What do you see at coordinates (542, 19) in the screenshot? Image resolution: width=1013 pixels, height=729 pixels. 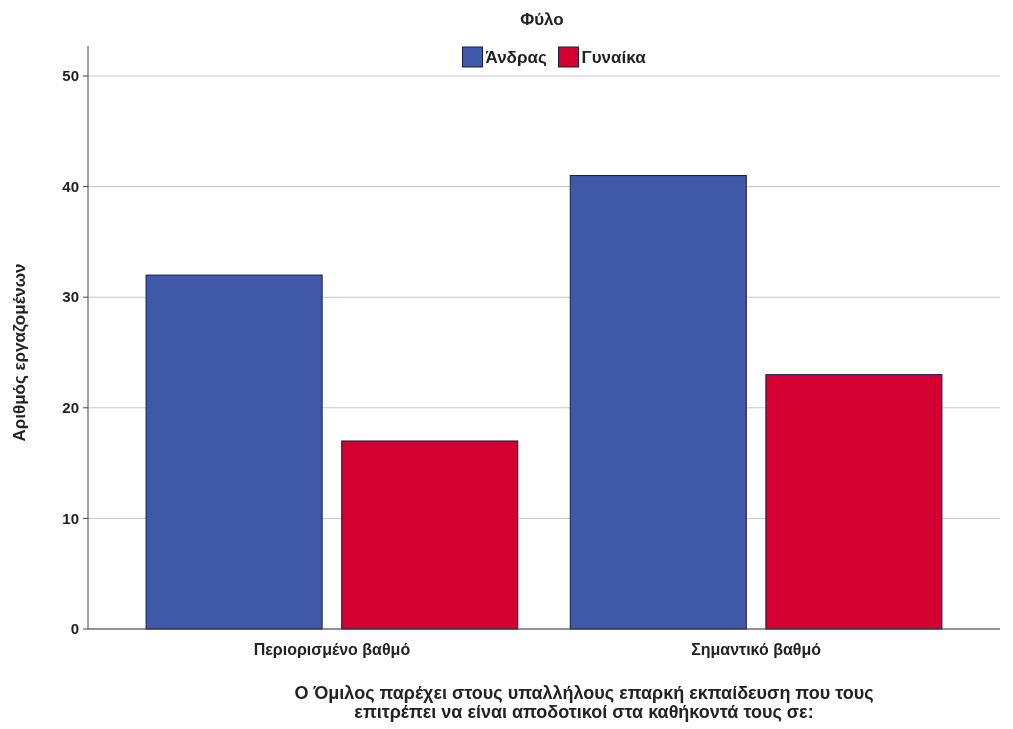 I see `legend-title: Φύλο` at bounding box center [542, 19].